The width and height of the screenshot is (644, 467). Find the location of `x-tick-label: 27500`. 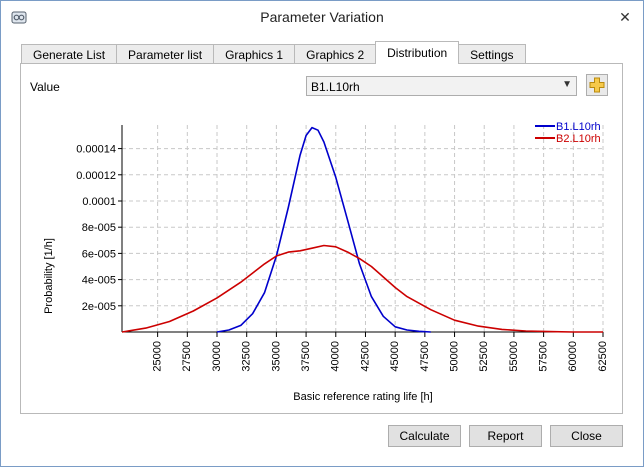

x-tick-label: 27500 is located at coordinates (187, 356).